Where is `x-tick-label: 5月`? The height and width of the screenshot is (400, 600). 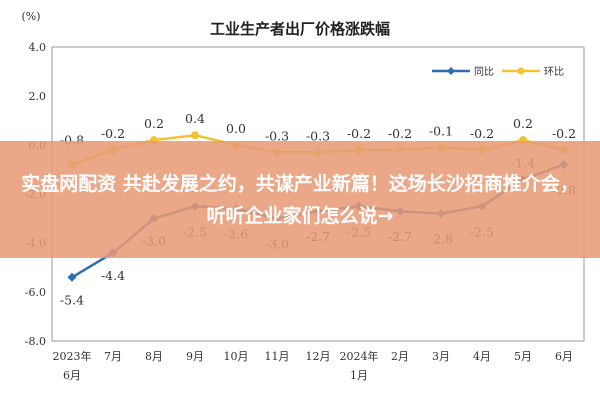 x-tick-label: 5月 is located at coordinates (523, 356).